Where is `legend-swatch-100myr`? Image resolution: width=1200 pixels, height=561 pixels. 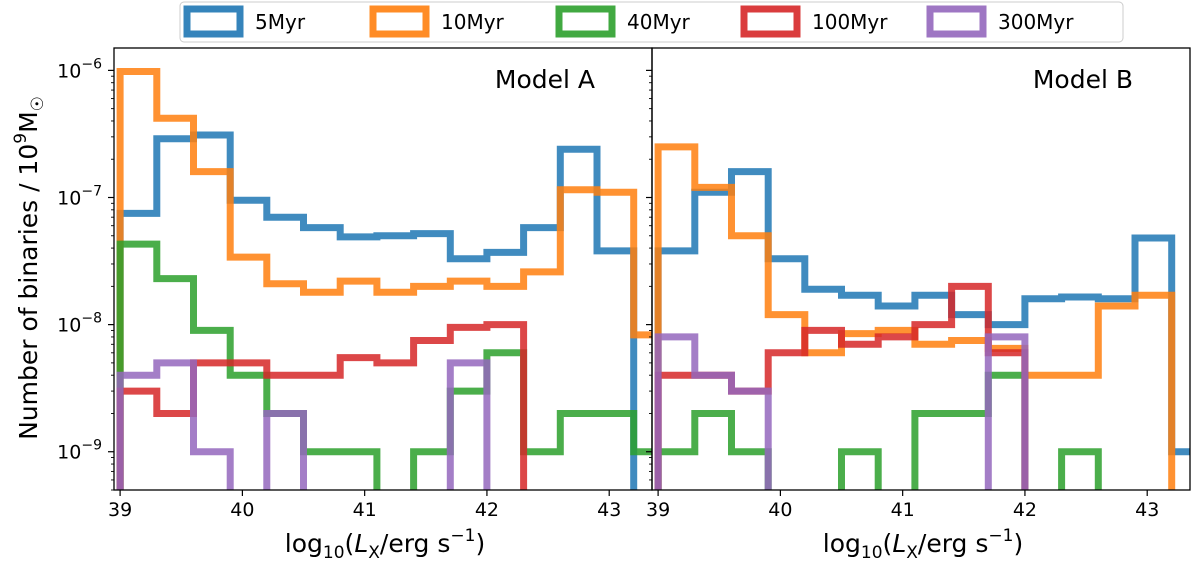
legend-swatch-100myr is located at coordinates (770, 21).